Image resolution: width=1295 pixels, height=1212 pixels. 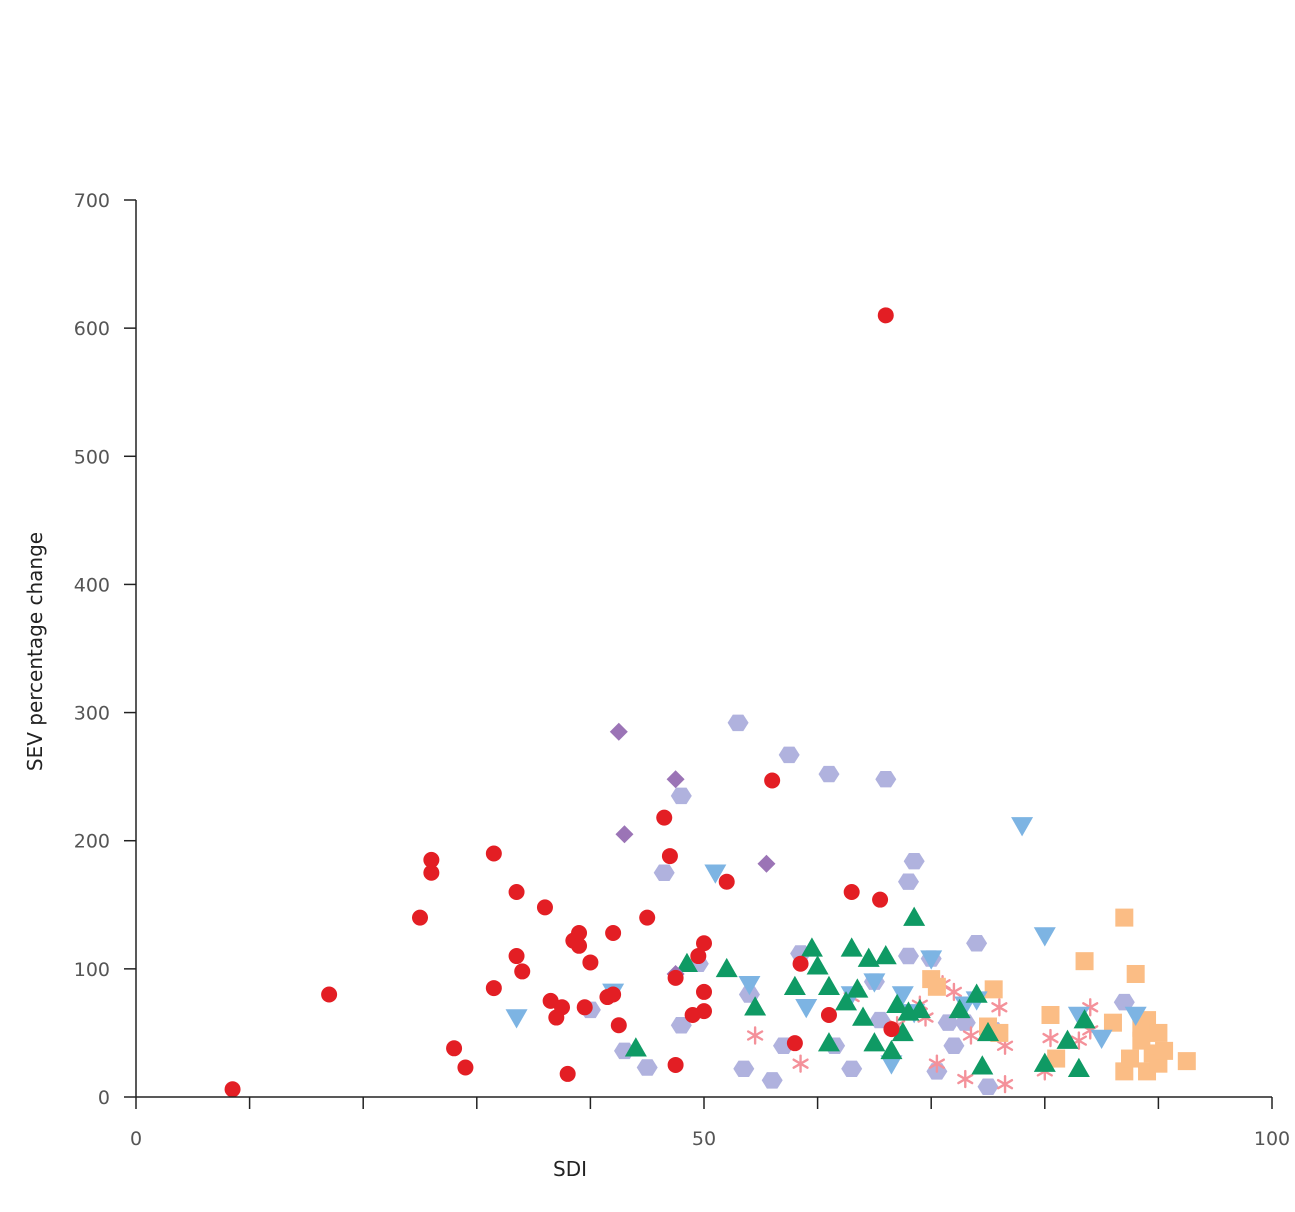 What do you see at coordinates (92, 457) in the screenshot?
I see `y-tick-label: 500` at bounding box center [92, 457].